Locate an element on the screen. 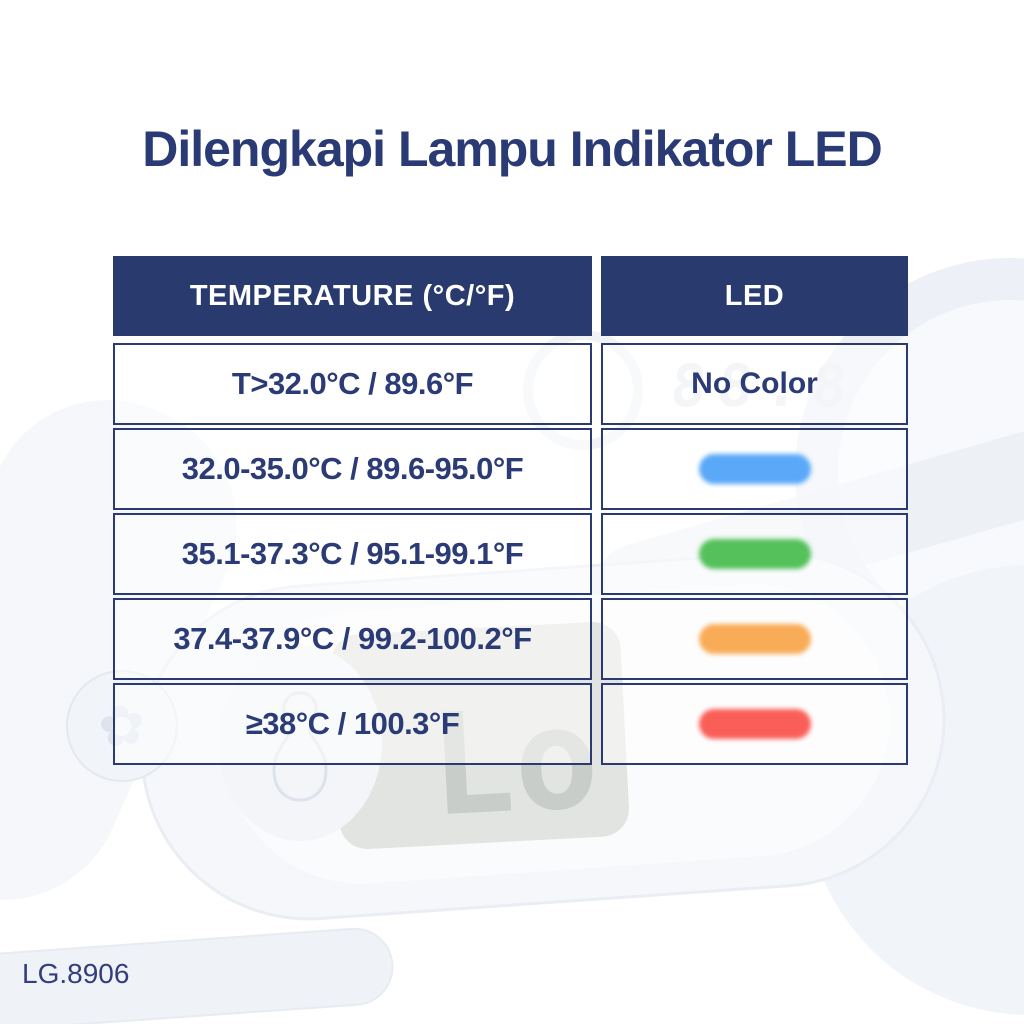 This screenshot has width=1024, height=1024. header-temperature: TEMPERATURE (°C/°F) is located at coordinates (352, 296).